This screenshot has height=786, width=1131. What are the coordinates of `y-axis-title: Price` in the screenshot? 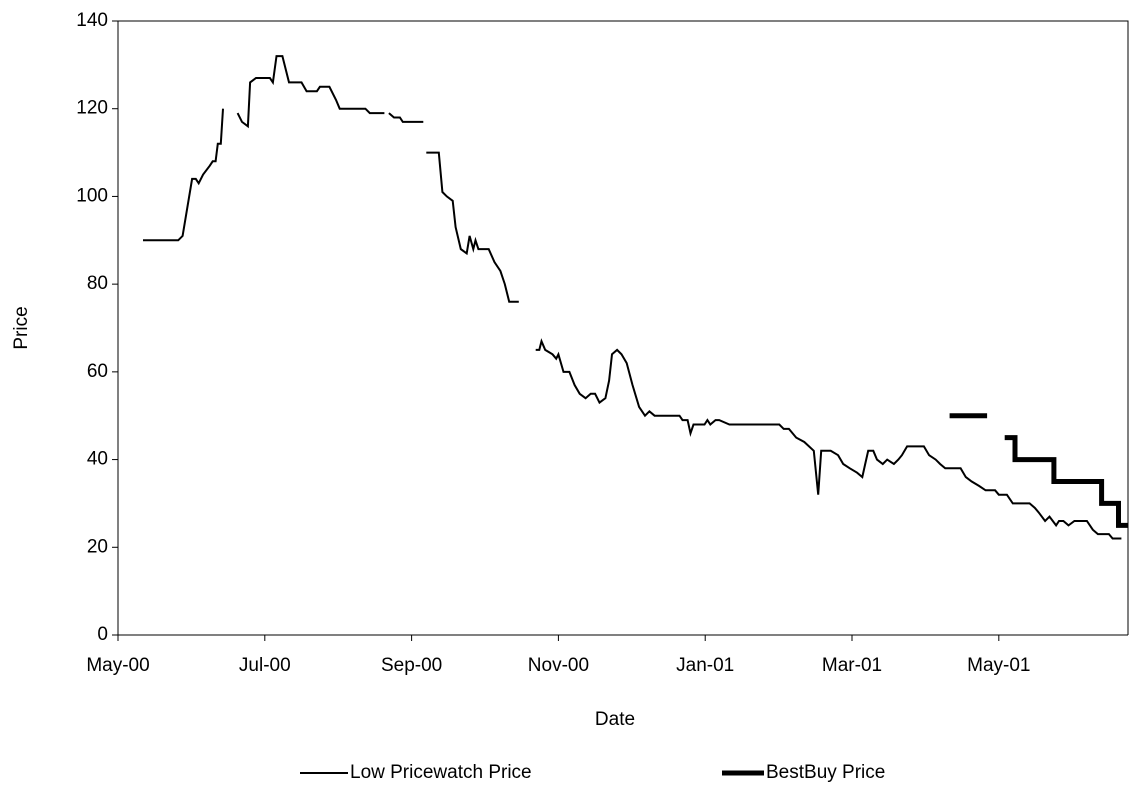 It's located at (21, 327).